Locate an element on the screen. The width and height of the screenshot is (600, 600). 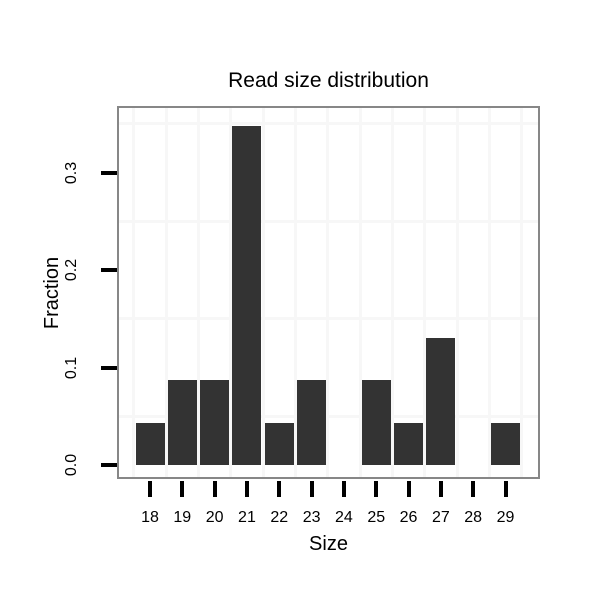
x-axis-tick-label: 24 is located at coordinates (344, 517).